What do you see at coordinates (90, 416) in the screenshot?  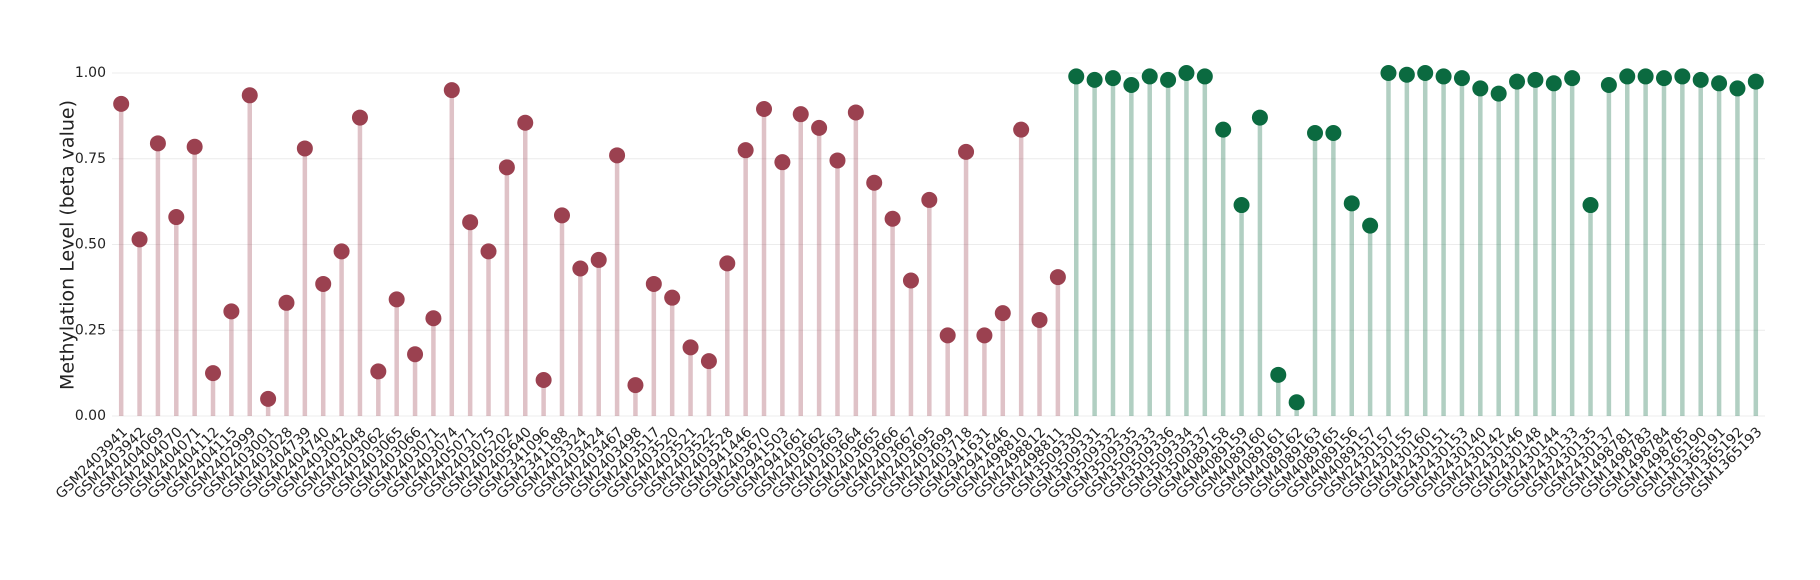 I see `y-tick-label: 0.00` at bounding box center [90, 416].